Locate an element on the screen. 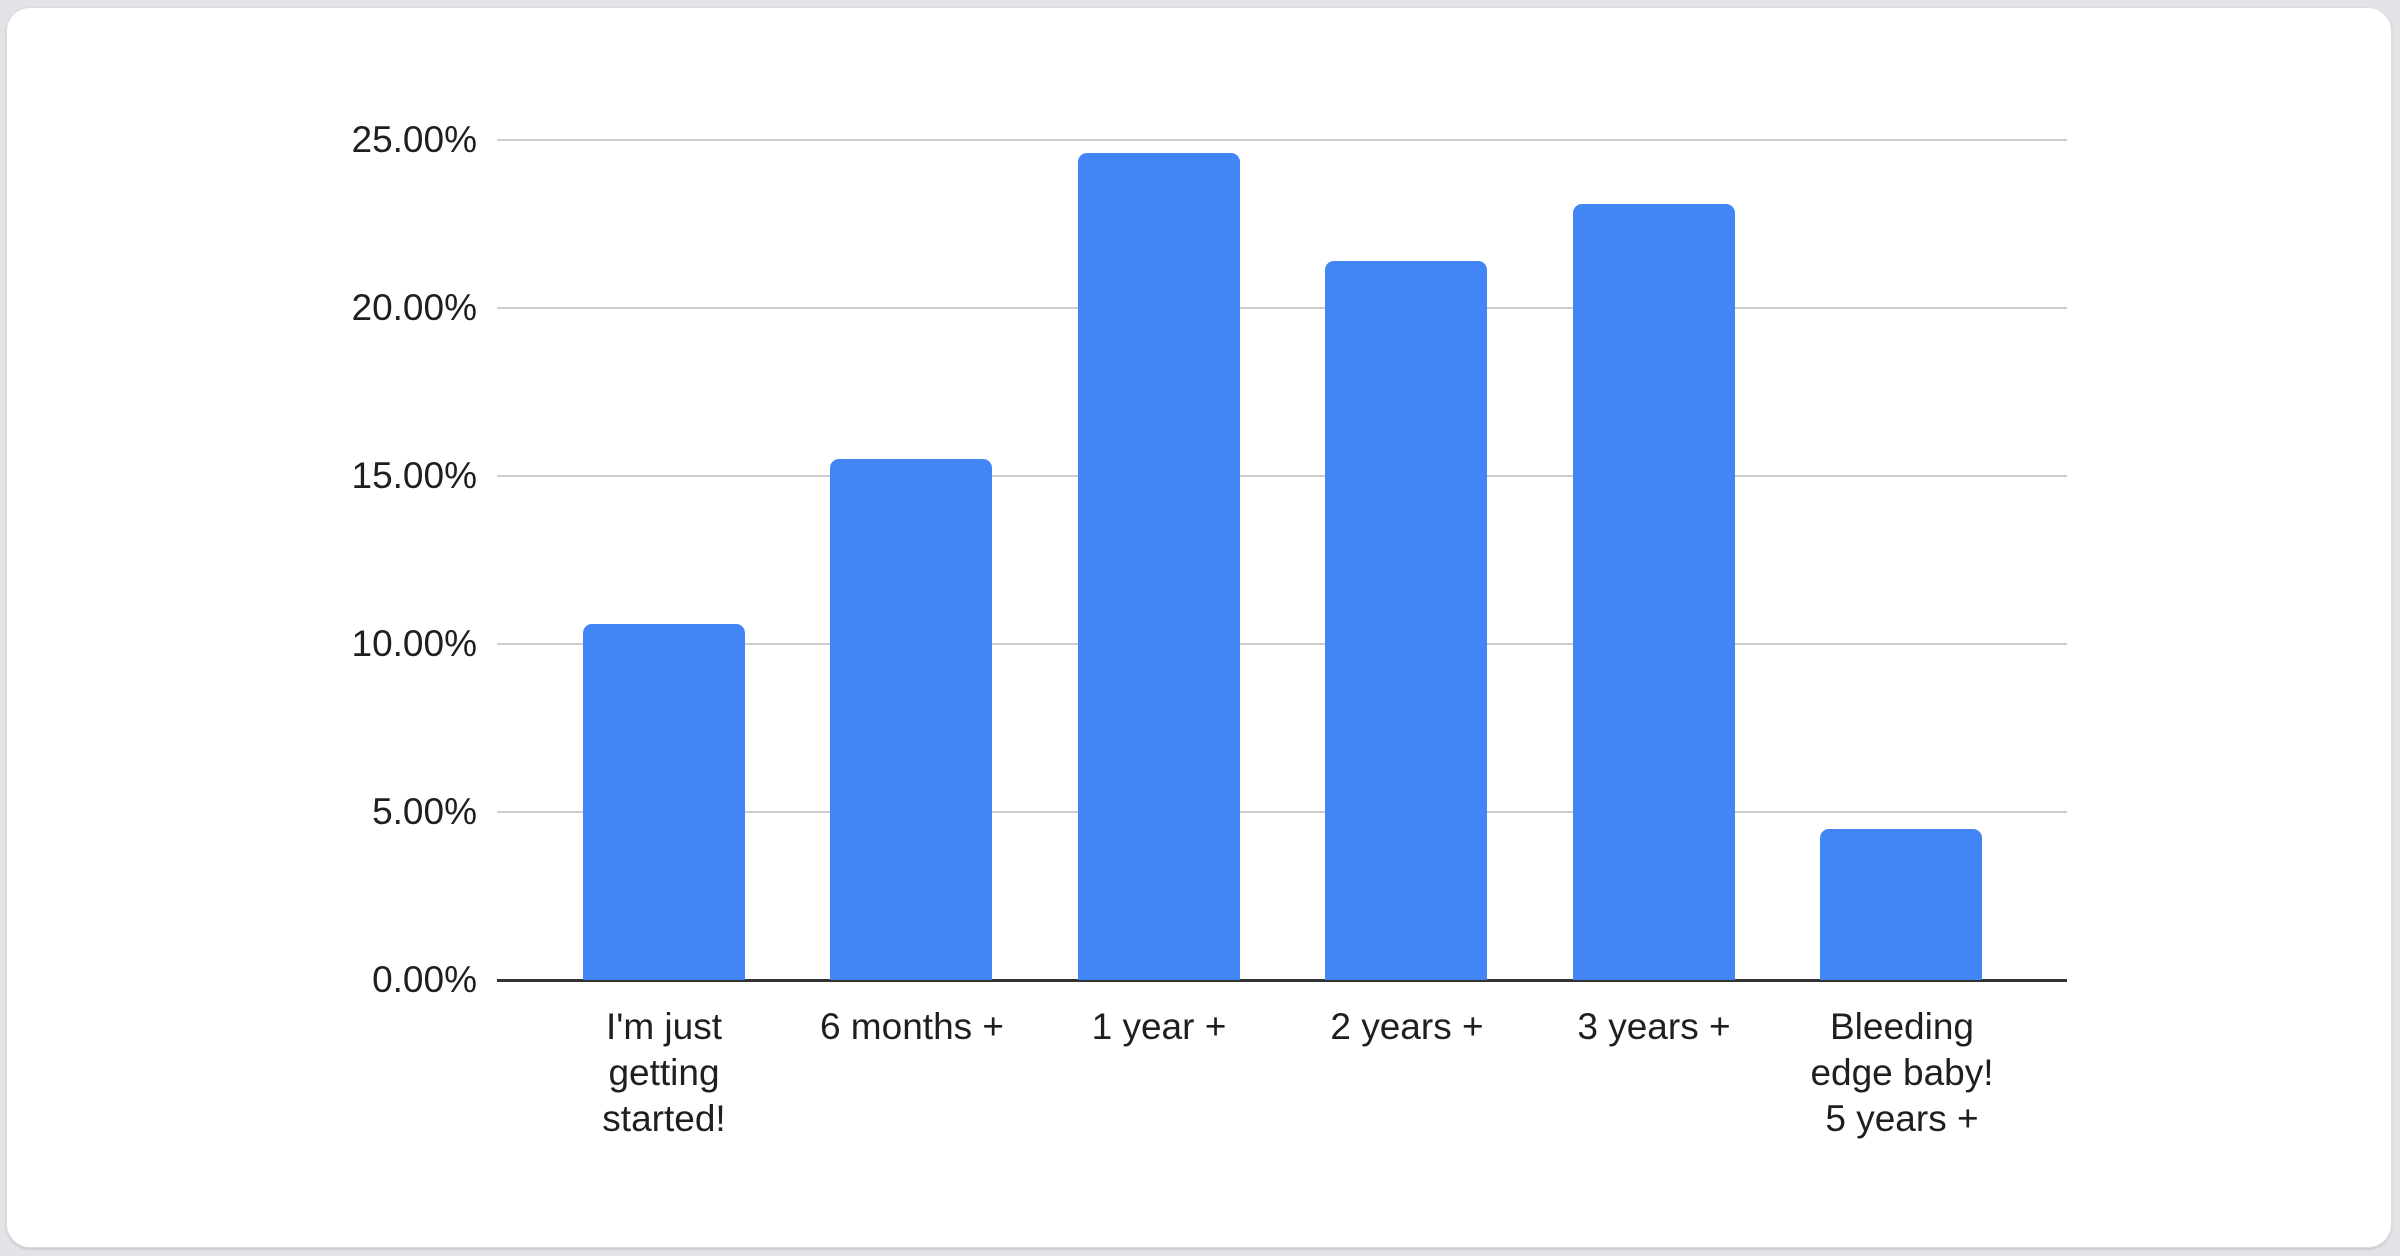 The image size is (2400, 1256). x-axis-tick-label: 3 years + is located at coordinates (1654, 1027).